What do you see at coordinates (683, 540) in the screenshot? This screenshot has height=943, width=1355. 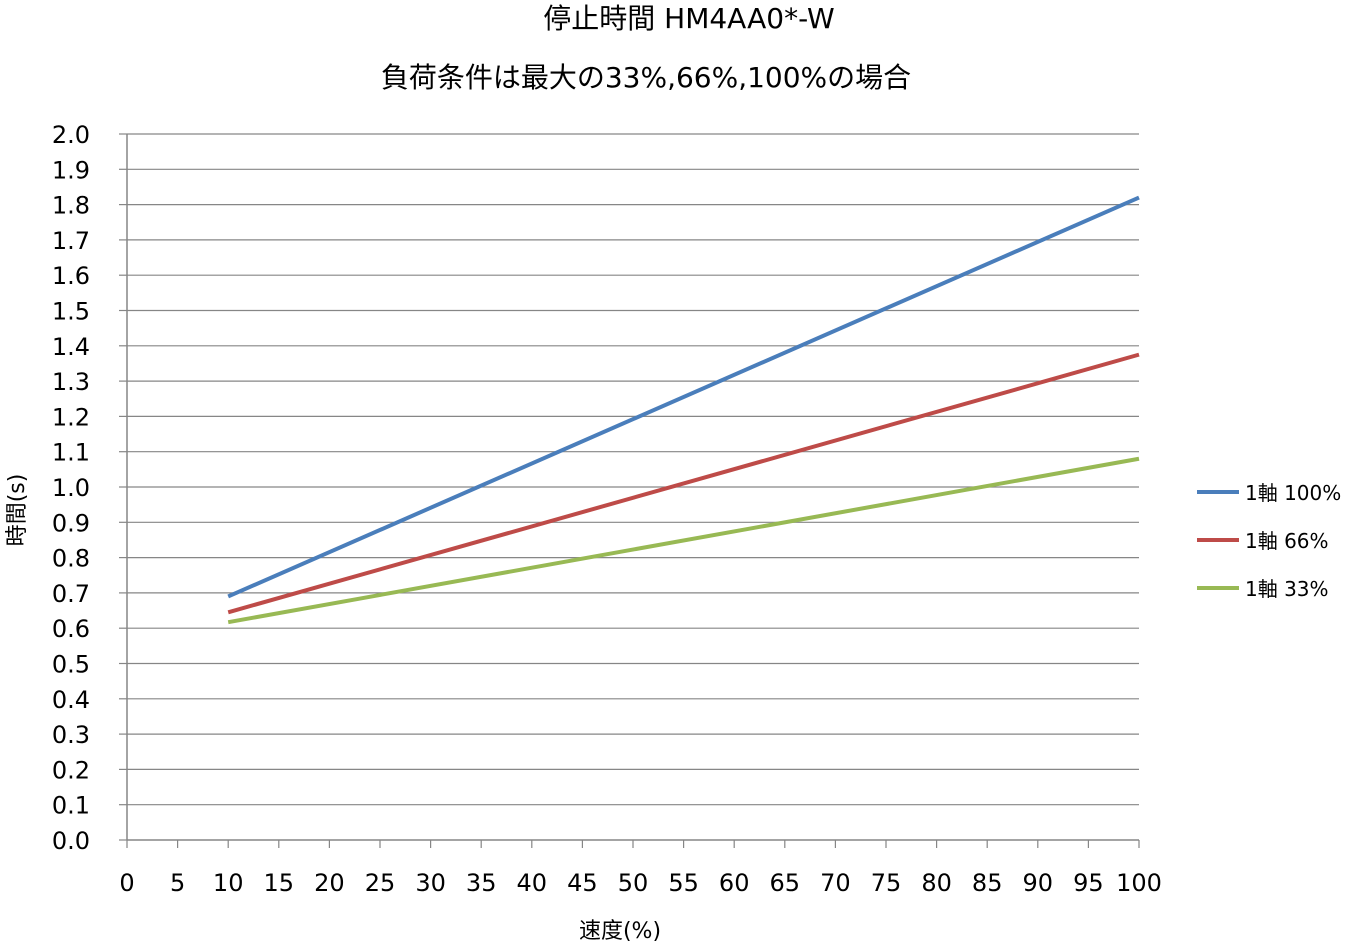 I see `series-line` at bounding box center [683, 540].